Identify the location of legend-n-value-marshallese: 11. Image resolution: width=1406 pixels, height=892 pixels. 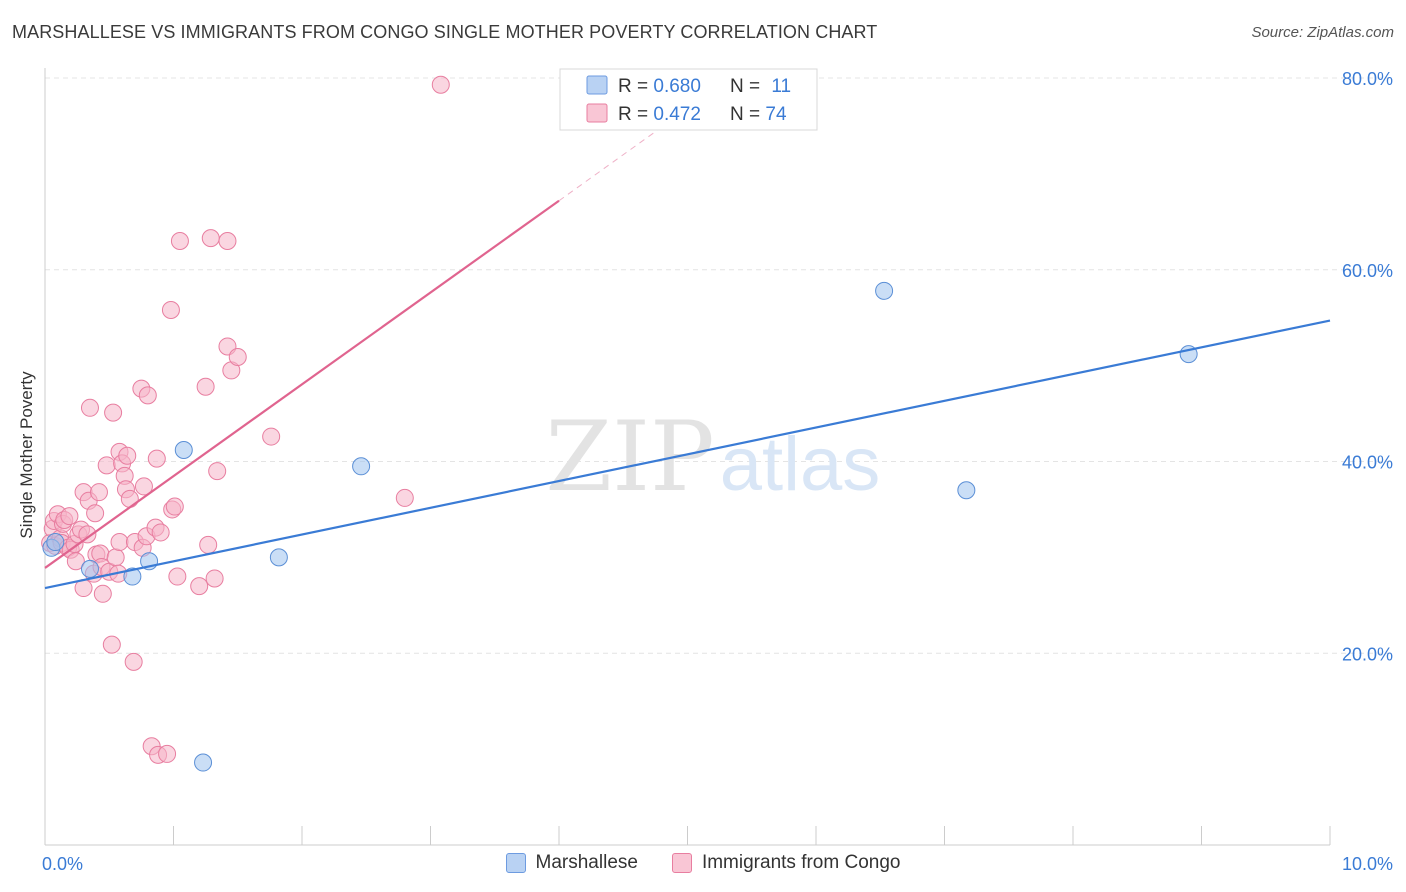
(781, 86).